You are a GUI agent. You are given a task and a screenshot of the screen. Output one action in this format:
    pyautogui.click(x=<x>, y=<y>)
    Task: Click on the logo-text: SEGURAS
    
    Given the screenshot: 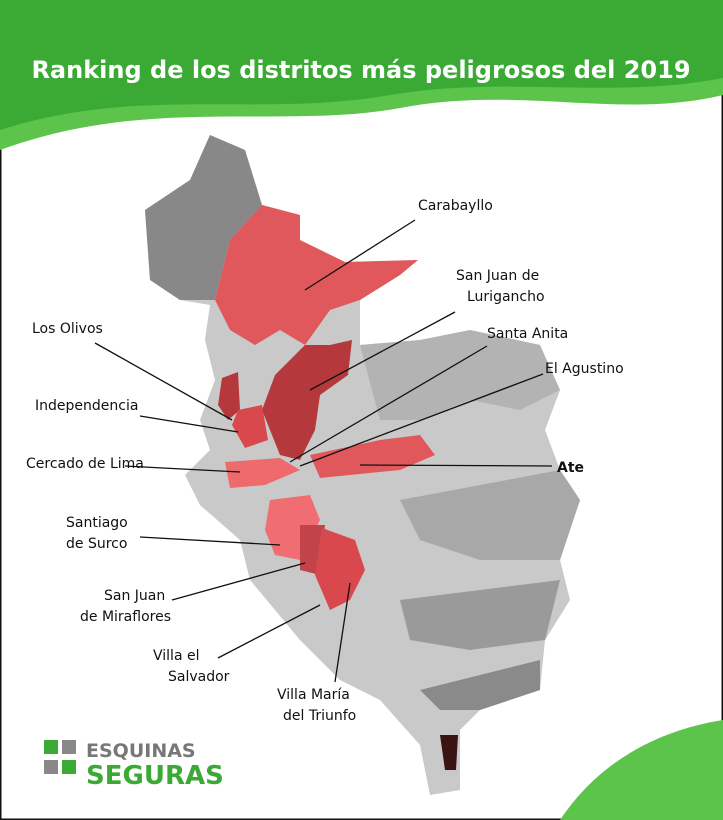 What is the action you would take?
    pyautogui.click(x=155, y=776)
    